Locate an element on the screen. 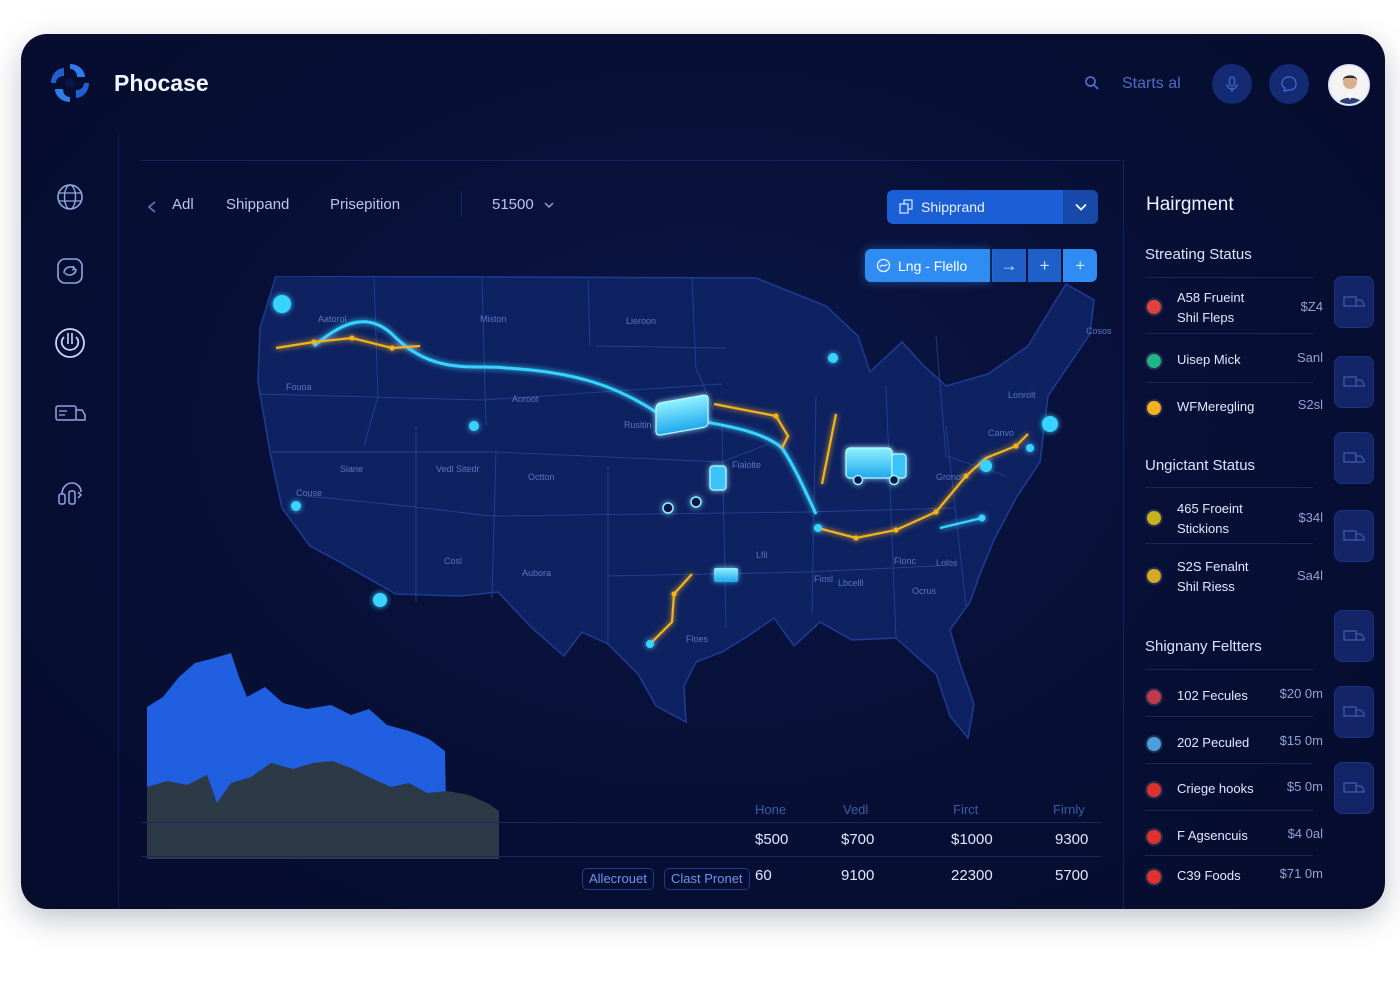 The image size is (1400, 1000). list-item-name: S2S Fenalnt is located at coordinates (1213, 566).